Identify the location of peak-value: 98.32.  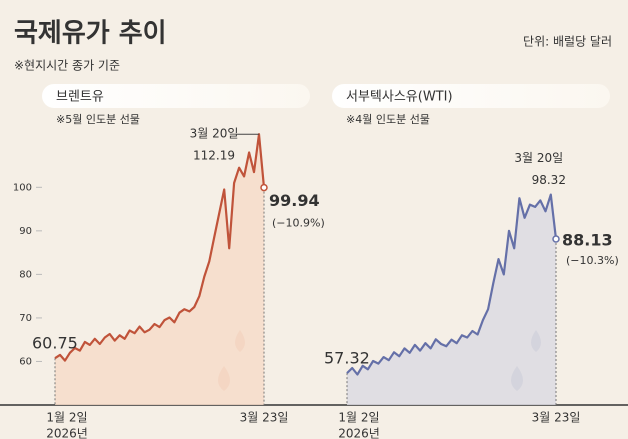
(549, 180).